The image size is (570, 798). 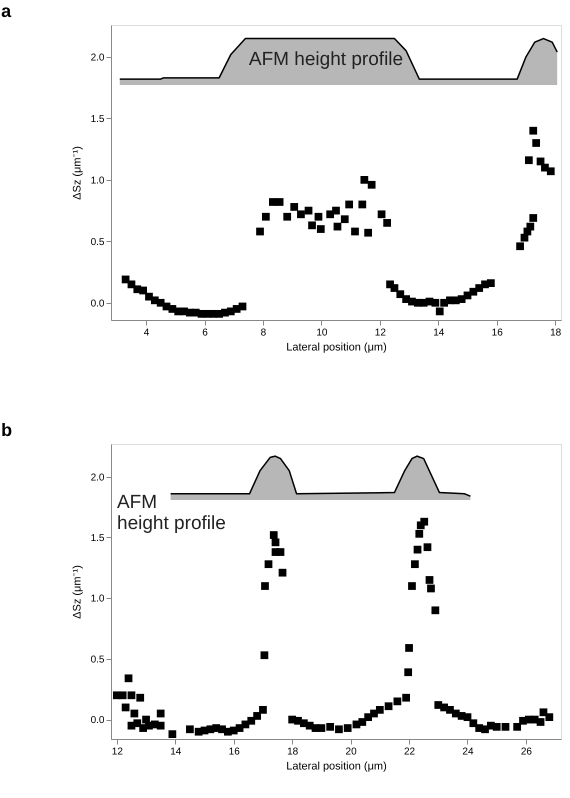 I want to click on x-tick-label: 8, so click(x=263, y=333).